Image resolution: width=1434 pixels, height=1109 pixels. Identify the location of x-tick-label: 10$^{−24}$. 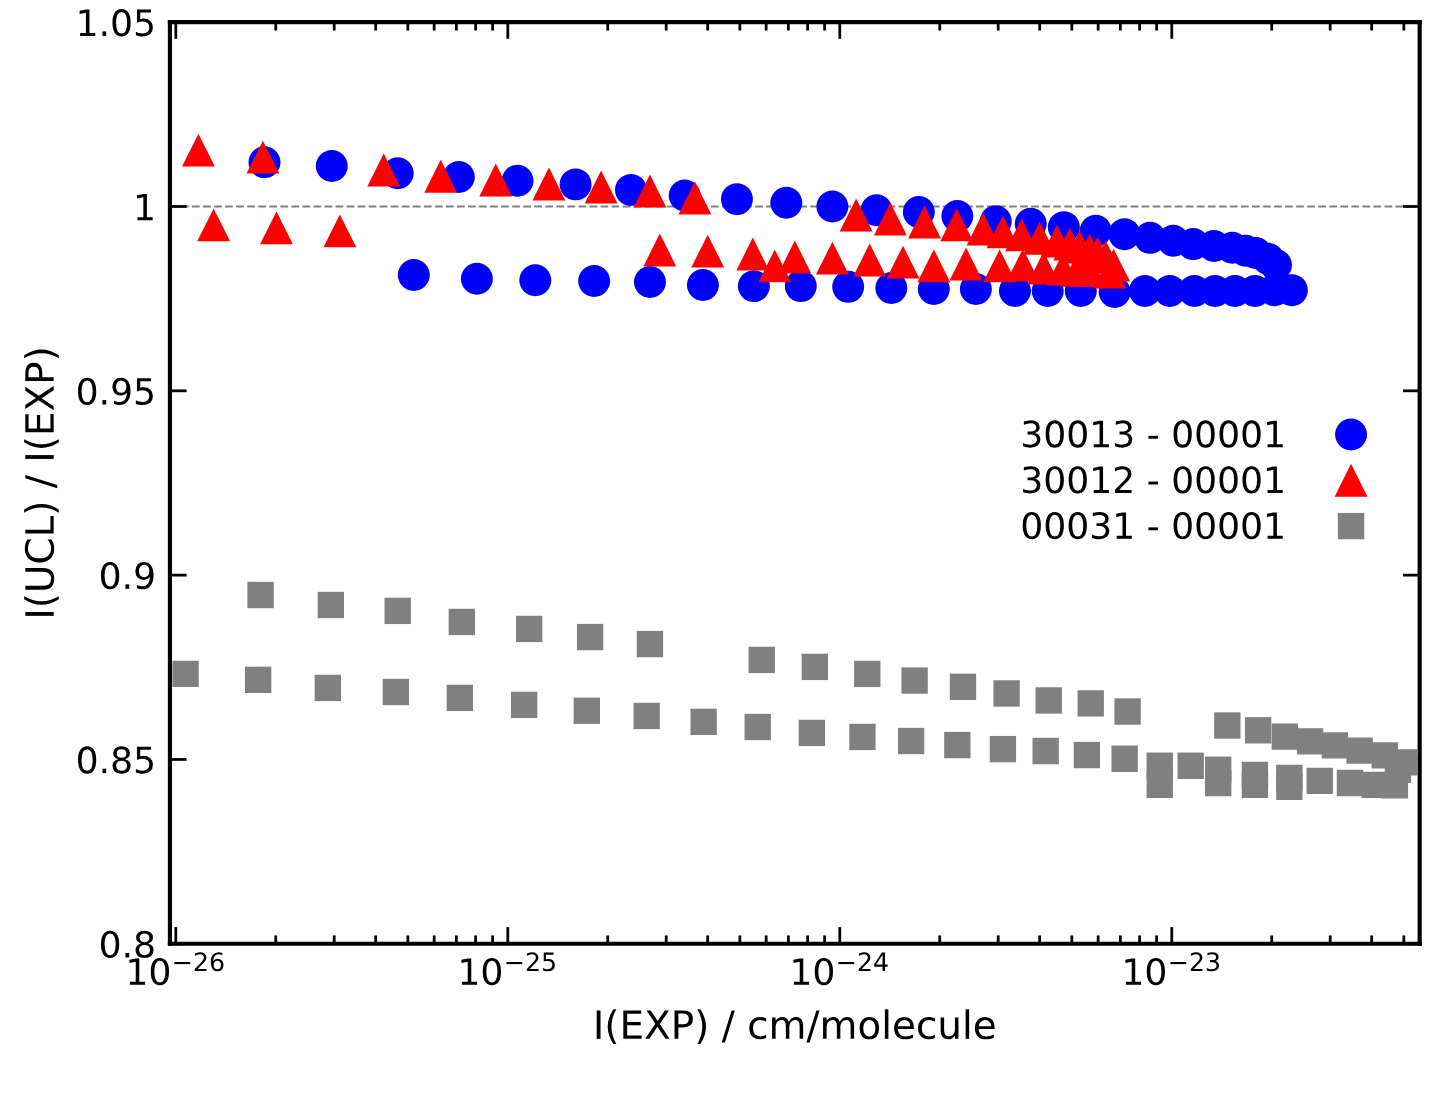
(840, 969).